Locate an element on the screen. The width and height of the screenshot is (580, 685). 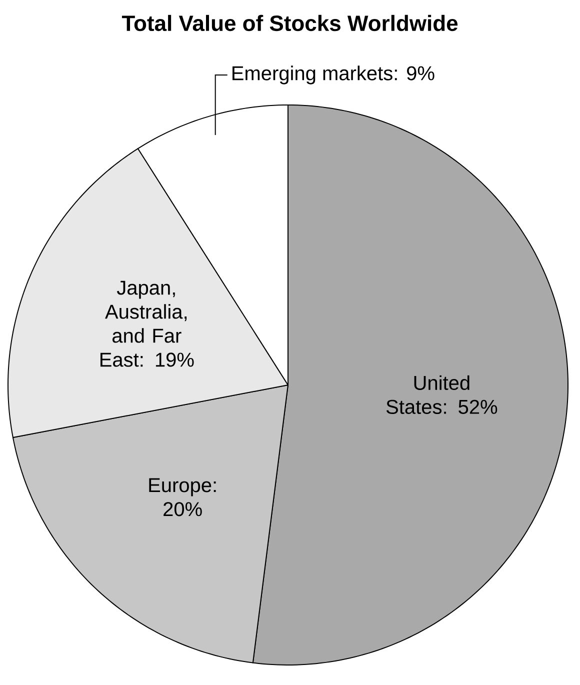
slice-label: Emerging markets: 9% is located at coordinates (333, 75).